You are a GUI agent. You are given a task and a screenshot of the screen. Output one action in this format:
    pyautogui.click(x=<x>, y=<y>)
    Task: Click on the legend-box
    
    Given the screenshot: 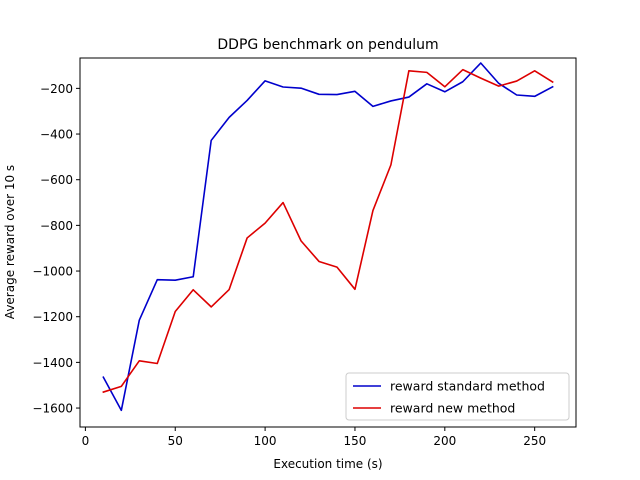 What is the action you would take?
    pyautogui.click(x=457, y=396)
    